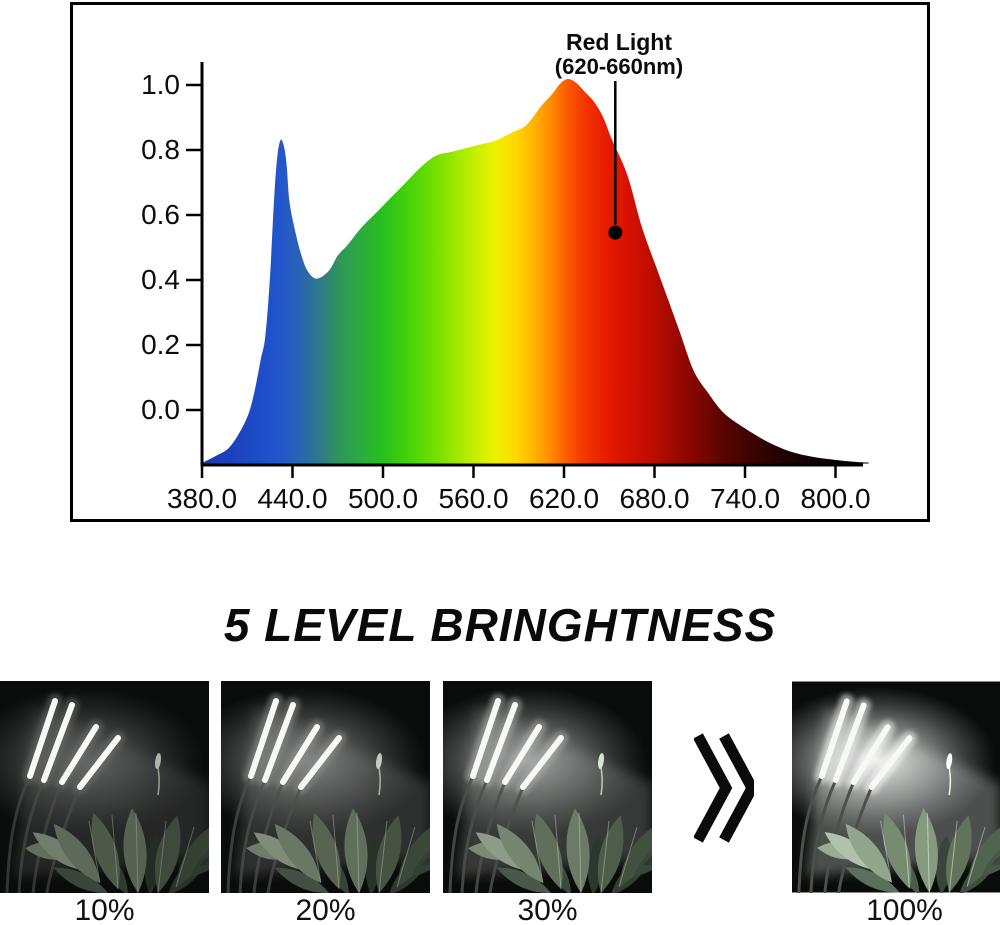  Describe the element at coordinates (500, 625) in the screenshot. I see `section-title: 5 LEVEL BRINGHTNESS` at that location.